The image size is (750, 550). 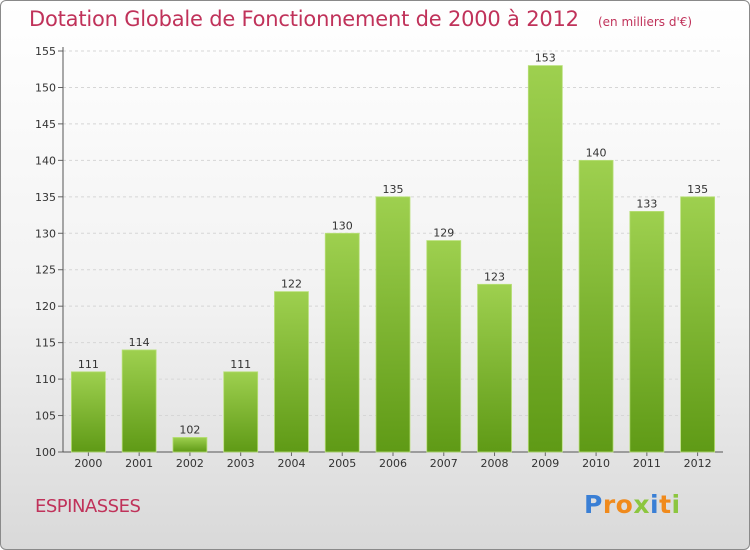 What do you see at coordinates (88, 463) in the screenshot?
I see `x-tick-label: 2000` at bounding box center [88, 463].